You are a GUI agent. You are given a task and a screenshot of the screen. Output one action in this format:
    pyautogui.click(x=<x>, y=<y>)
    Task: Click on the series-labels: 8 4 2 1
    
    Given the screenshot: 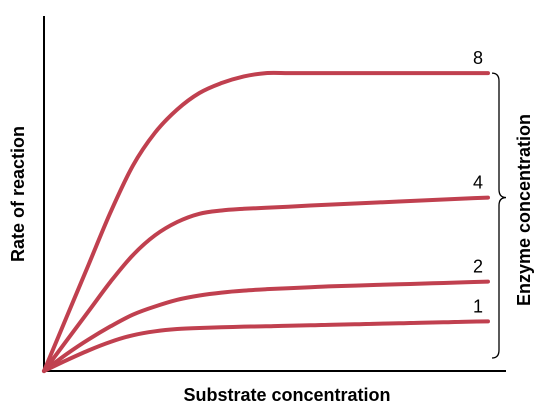 What is the action you would take?
    pyautogui.click(x=478, y=182)
    